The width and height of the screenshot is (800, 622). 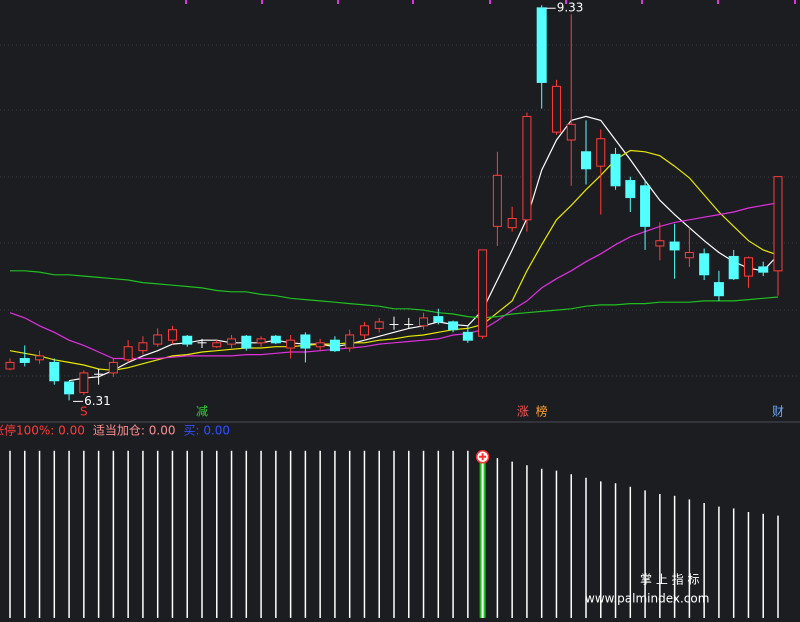 I want to click on indicator-legend: 适当加仓: 0.00, so click(x=134, y=431).